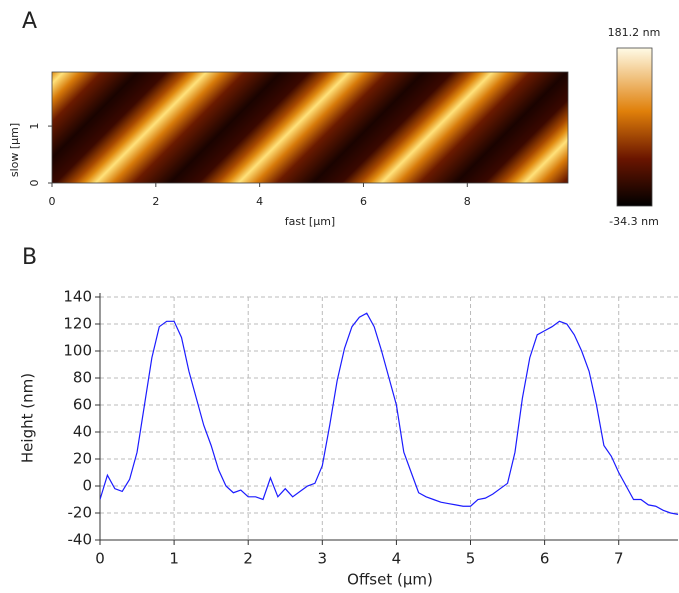 The height and width of the screenshot is (593, 679). I want to click on axes-frame, so click(310, 127).